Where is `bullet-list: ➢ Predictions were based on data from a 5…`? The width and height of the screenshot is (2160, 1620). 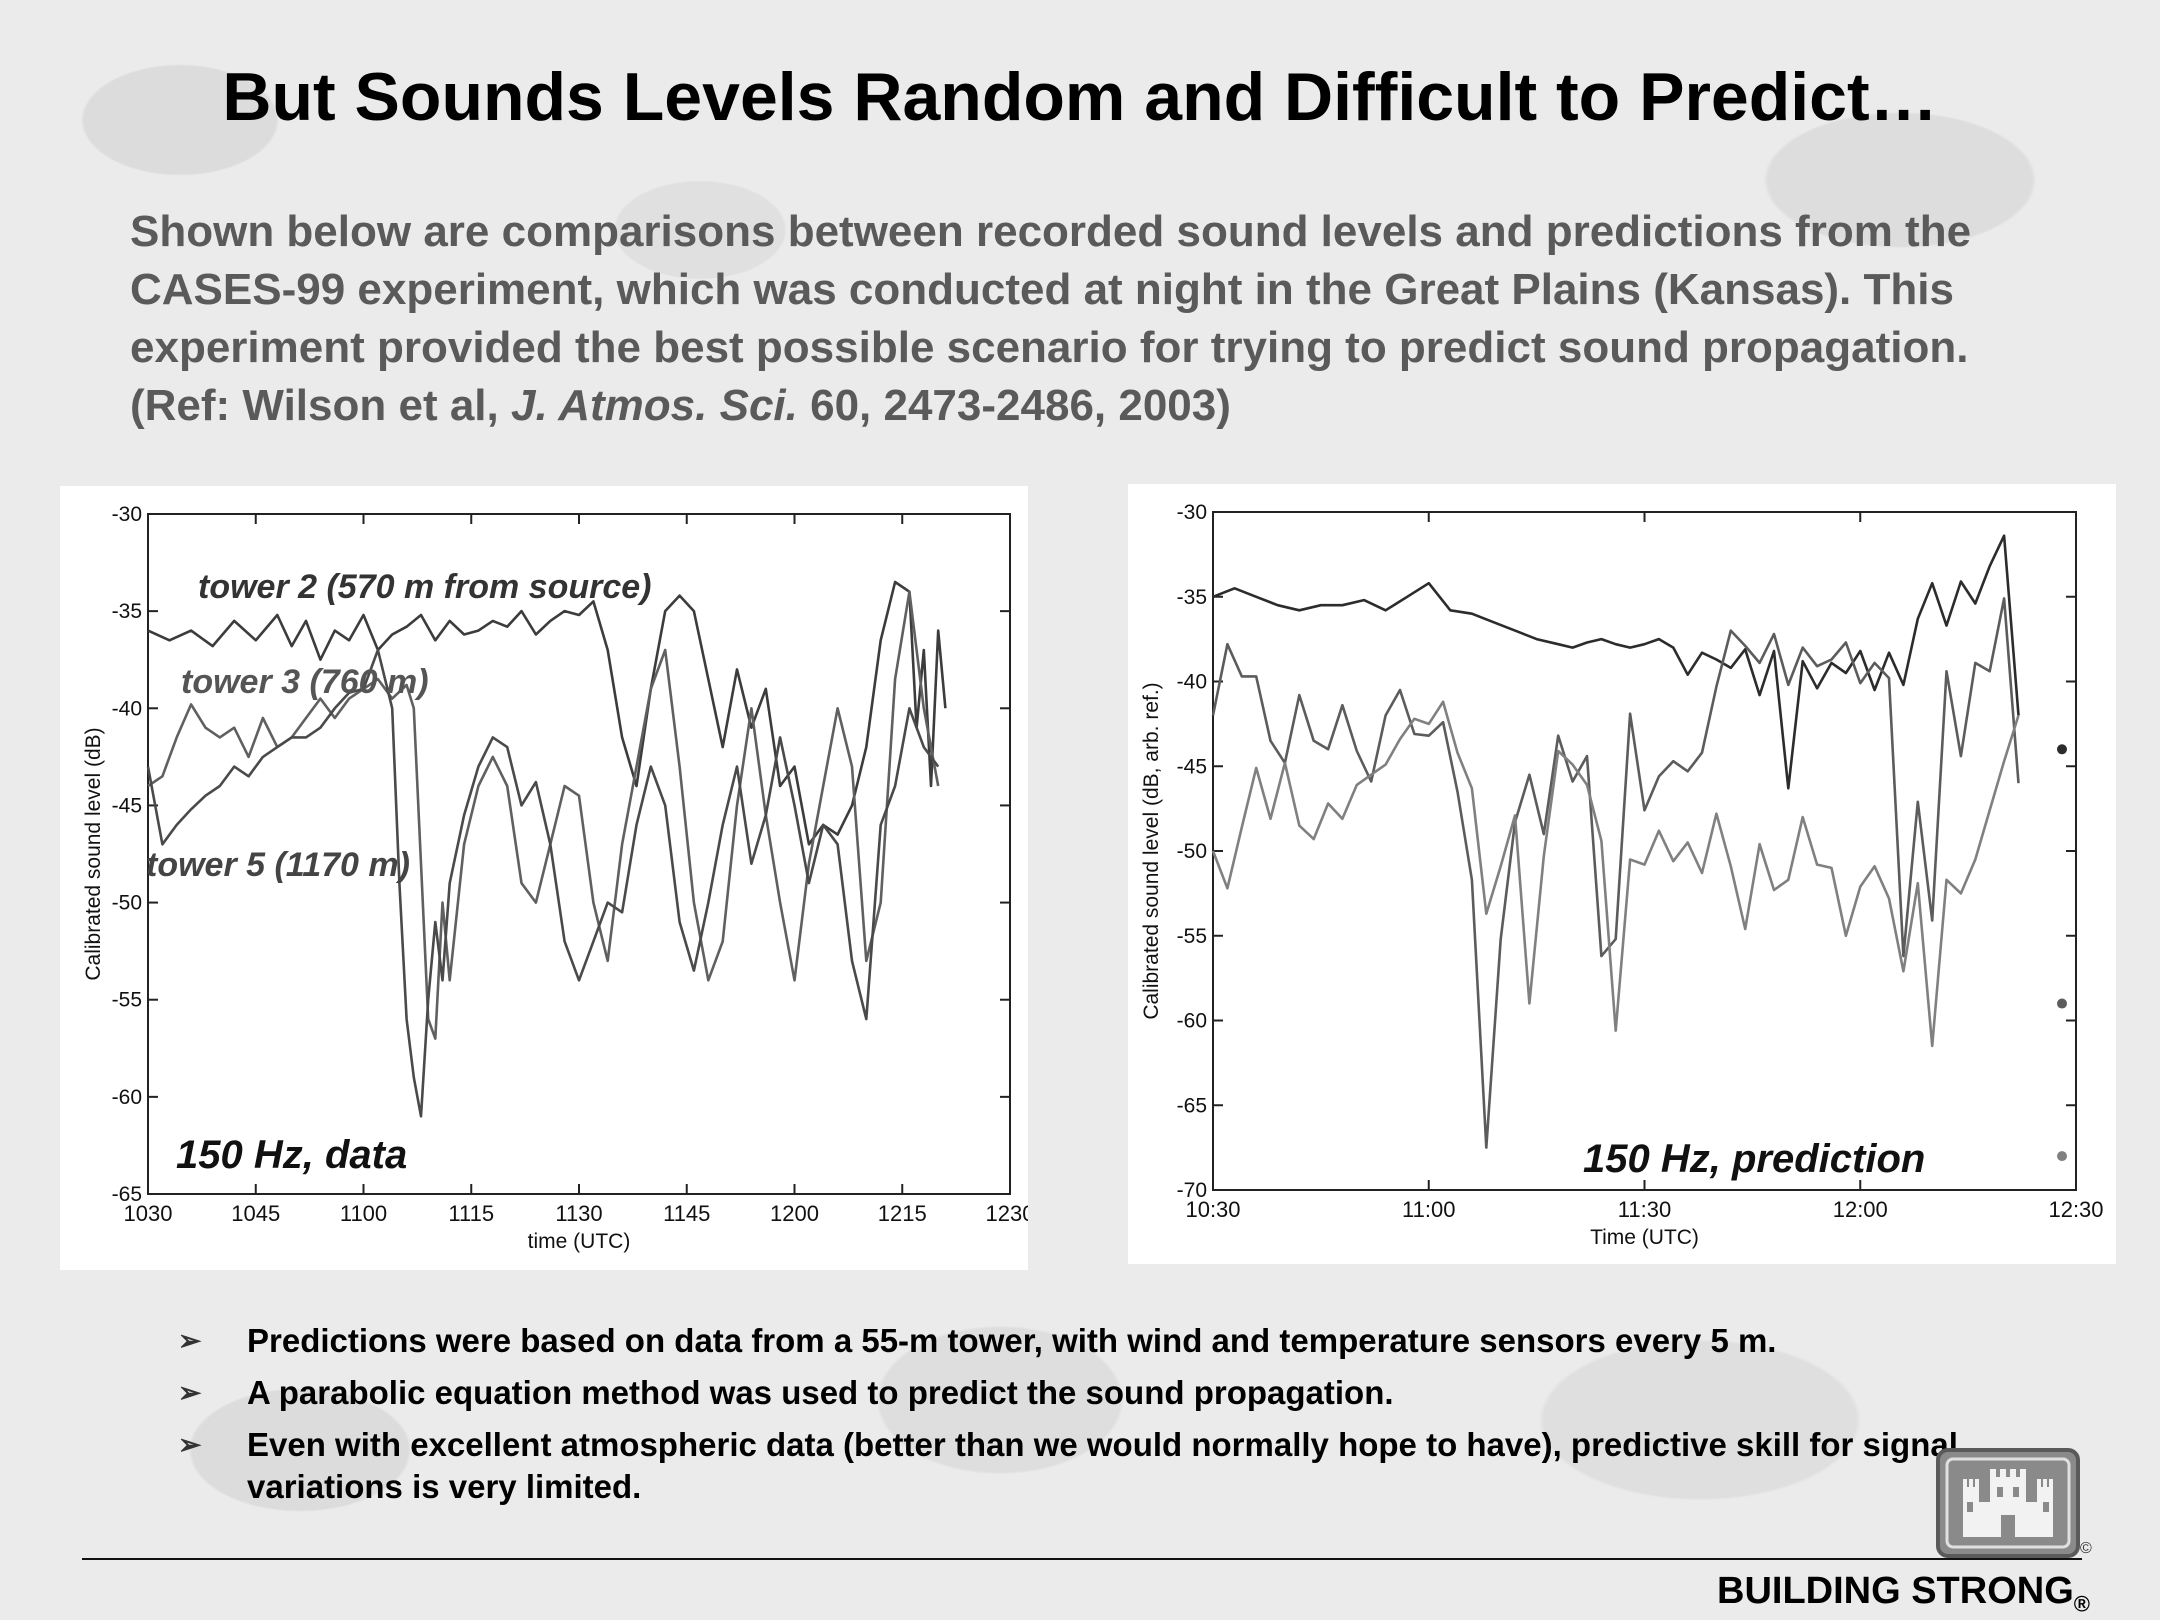
bullet-list: ➢ Predictions were based on data from a 5… is located at coordinates (1070, 1419).